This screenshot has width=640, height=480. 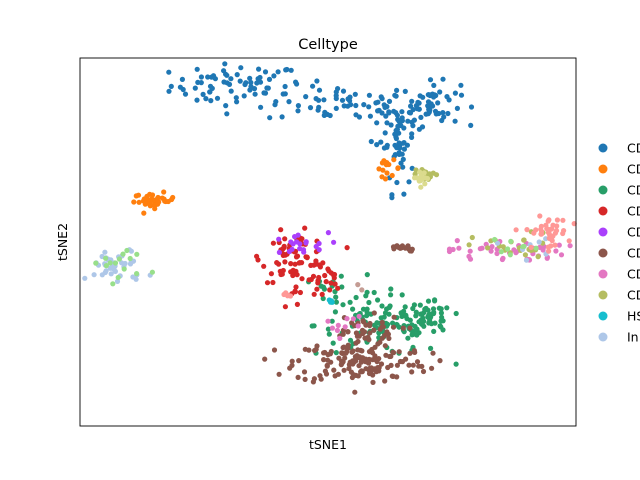 What do you see at coordinates (328, 45) in the screenshot?
I see `chart-title: Celltype` at bounding box center [328, 45].